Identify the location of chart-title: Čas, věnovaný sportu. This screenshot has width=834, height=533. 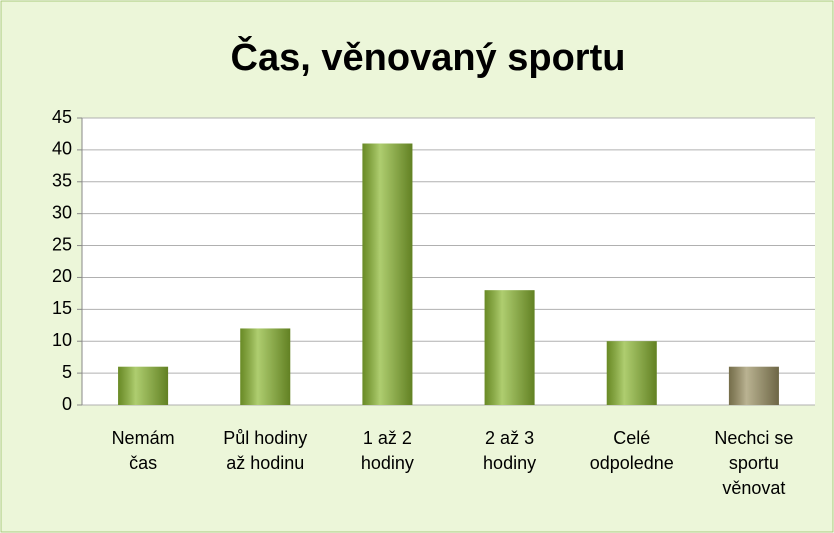
(428, 56).